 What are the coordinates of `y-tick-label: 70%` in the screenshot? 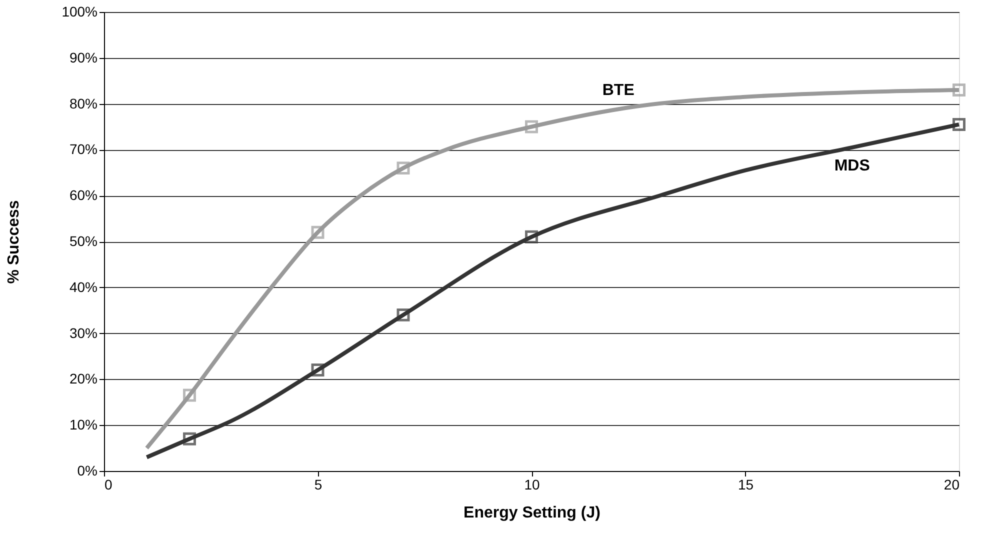 It's located at (83, 149).